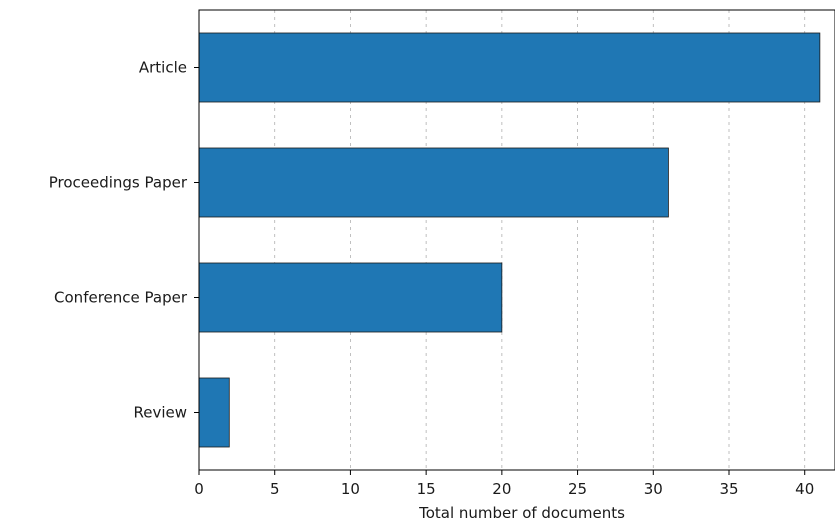  What do you see at coordinates (653, 489) in the screenshot?
I see `x-tick-label: 30` at bounding box center [653, 489].